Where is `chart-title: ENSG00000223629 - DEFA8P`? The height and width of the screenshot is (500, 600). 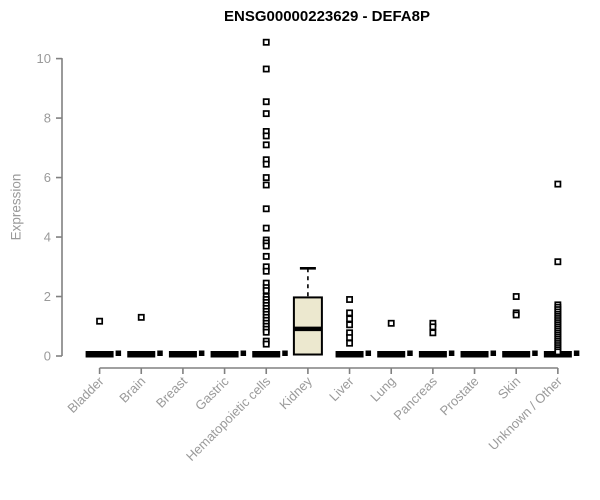 chart-title: ENSG00000223629 - DEFA8P is located at coordinates (327, 16).